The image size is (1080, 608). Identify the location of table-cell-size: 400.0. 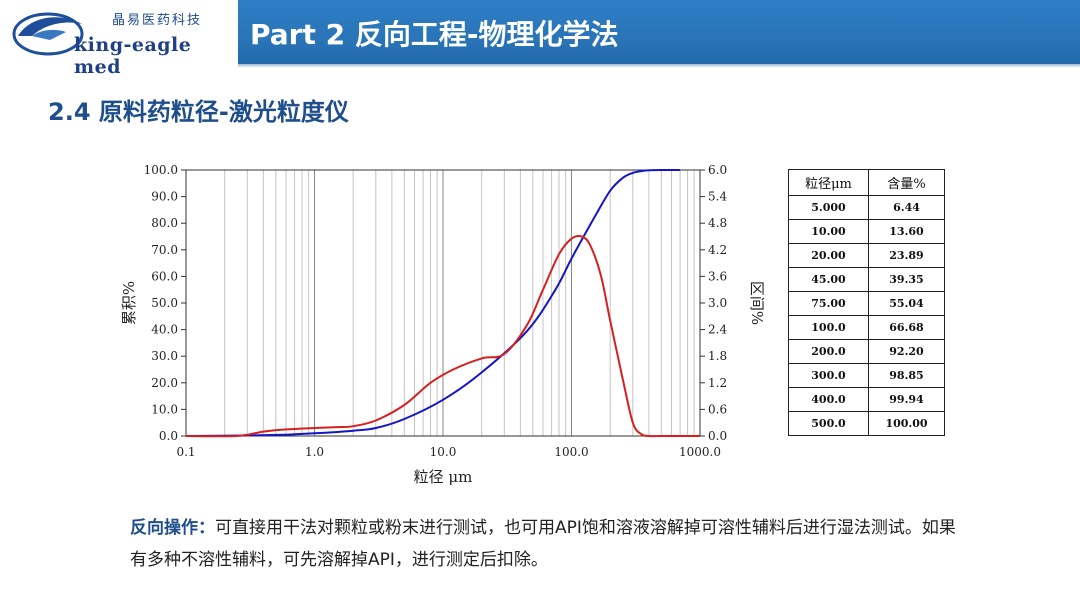
(828, 399).